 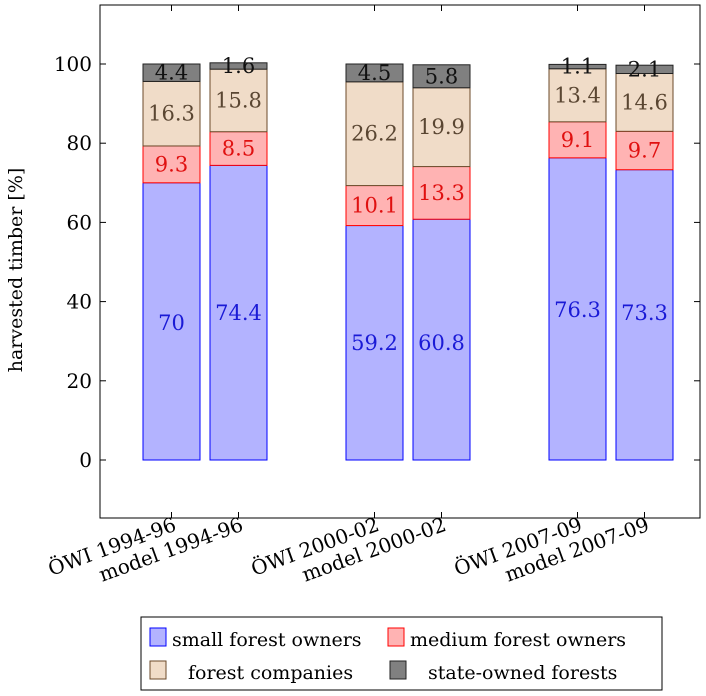 What do you see at coordinates (518, 640) in the screenshot?
I see `legend-label: medium forest owners` at bounding box center [518, 640].